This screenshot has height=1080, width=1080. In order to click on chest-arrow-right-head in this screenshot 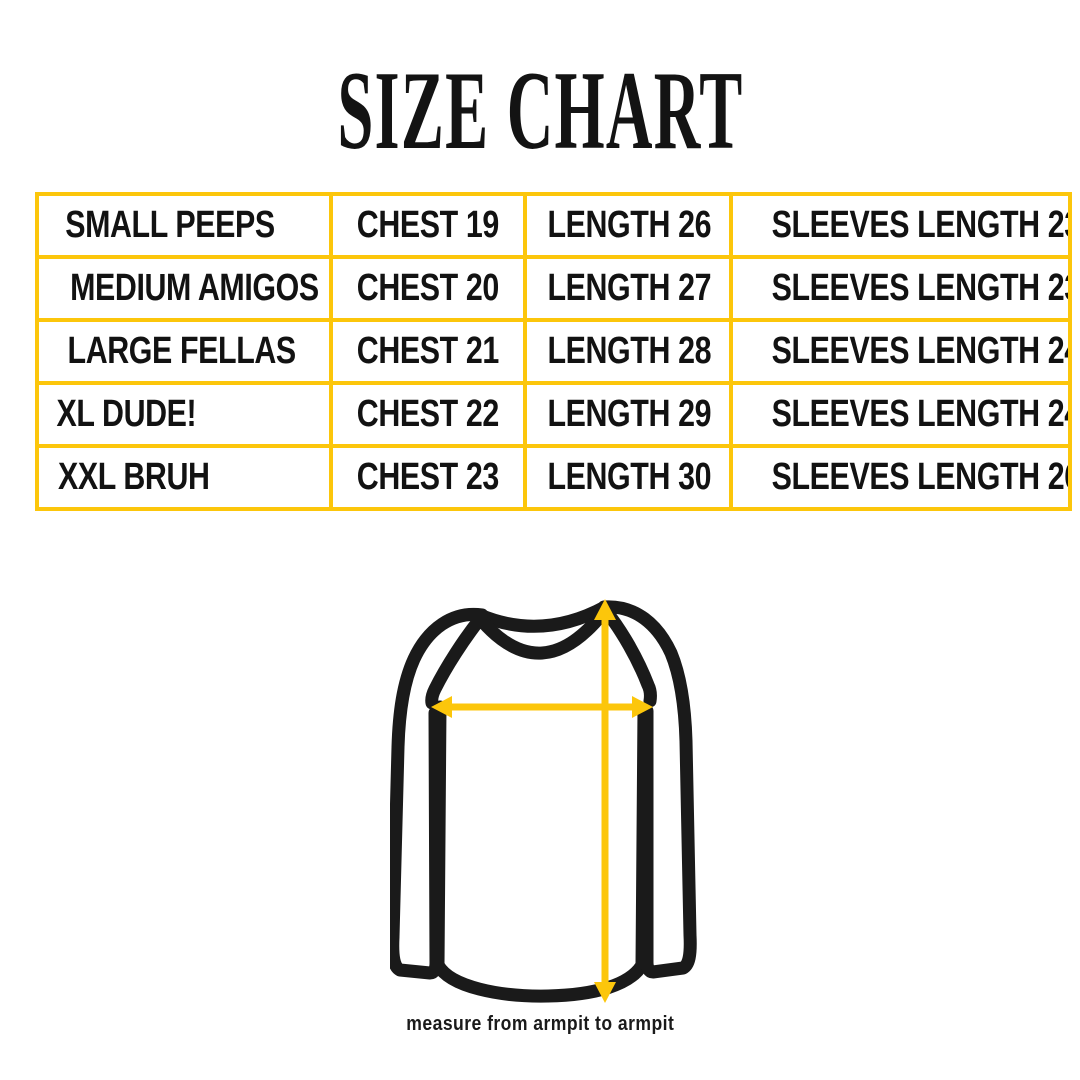, I will do `click(642, 707)`.